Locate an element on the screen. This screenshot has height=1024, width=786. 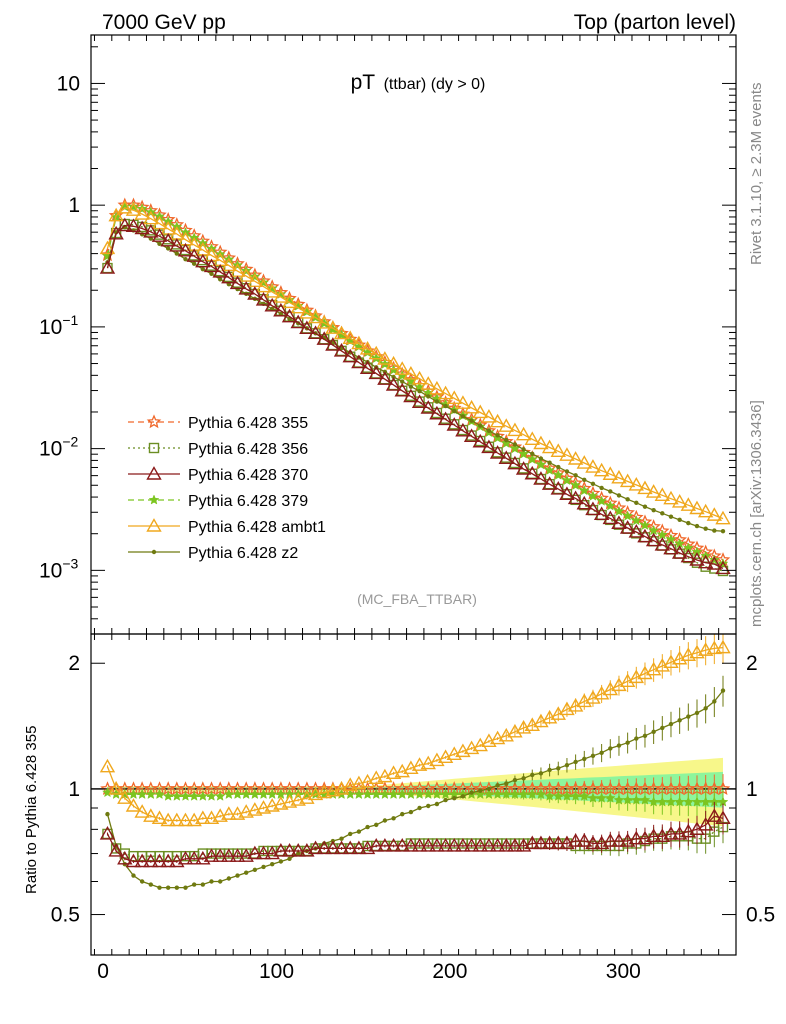
x-tick-label: 100 is located at coordinates (276, 971).